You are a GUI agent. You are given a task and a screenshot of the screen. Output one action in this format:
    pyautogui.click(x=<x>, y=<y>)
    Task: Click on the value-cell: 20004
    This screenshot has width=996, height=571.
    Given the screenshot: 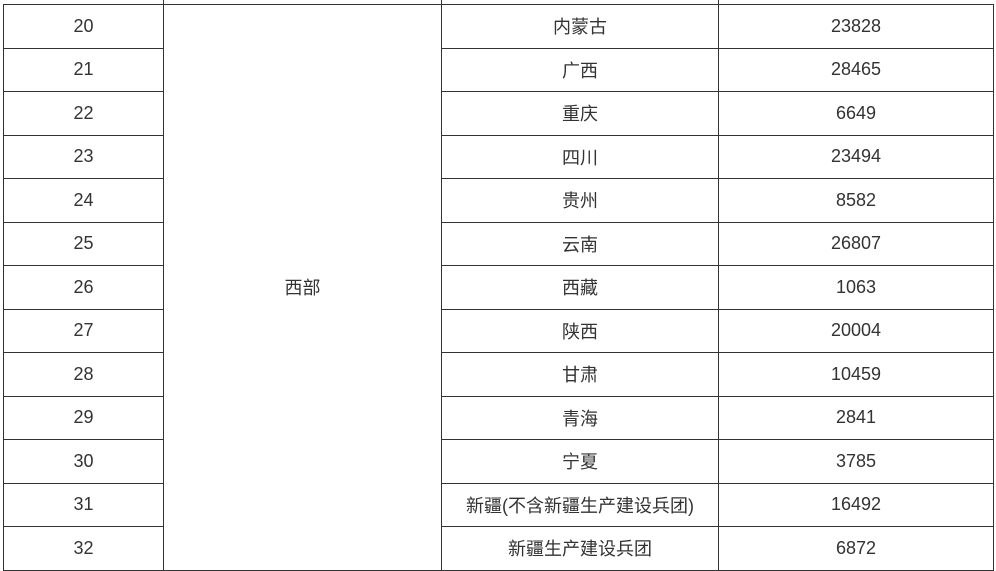 What is the action you would take?
    pyautogui.click(x=856, y=330)
    